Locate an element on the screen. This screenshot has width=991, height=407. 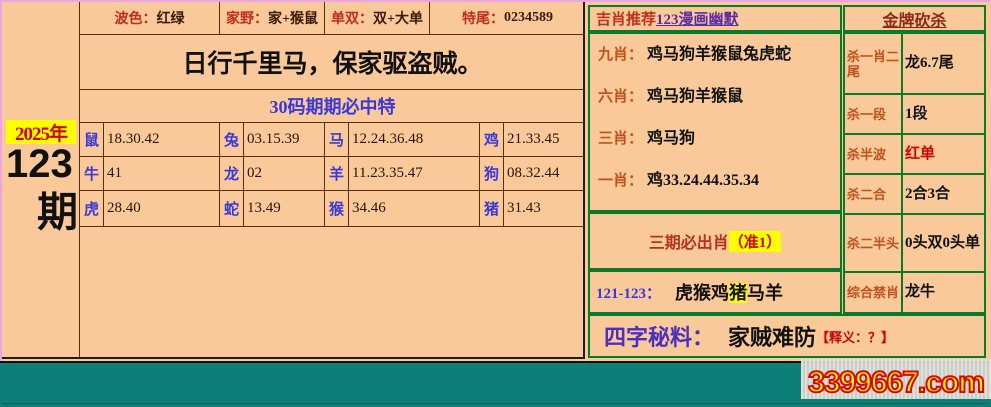
attribute-header-row: 波色： 红绿 家野： 家+猴鼠 单双： 双+大单 特尾： 0234589 is located at coordinates (332, 18).